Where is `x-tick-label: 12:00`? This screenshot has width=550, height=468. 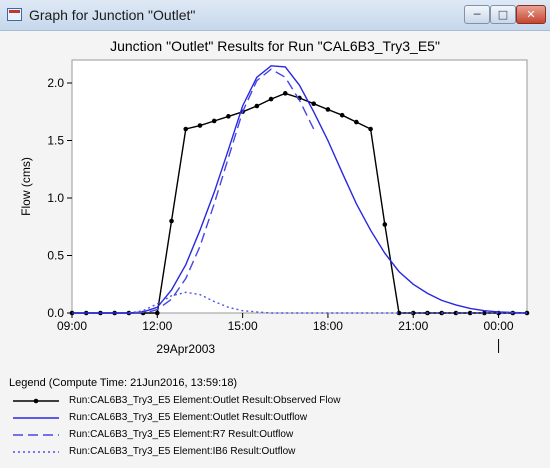
x-tick-label: 12:00 is located at coordinates (157, 326).